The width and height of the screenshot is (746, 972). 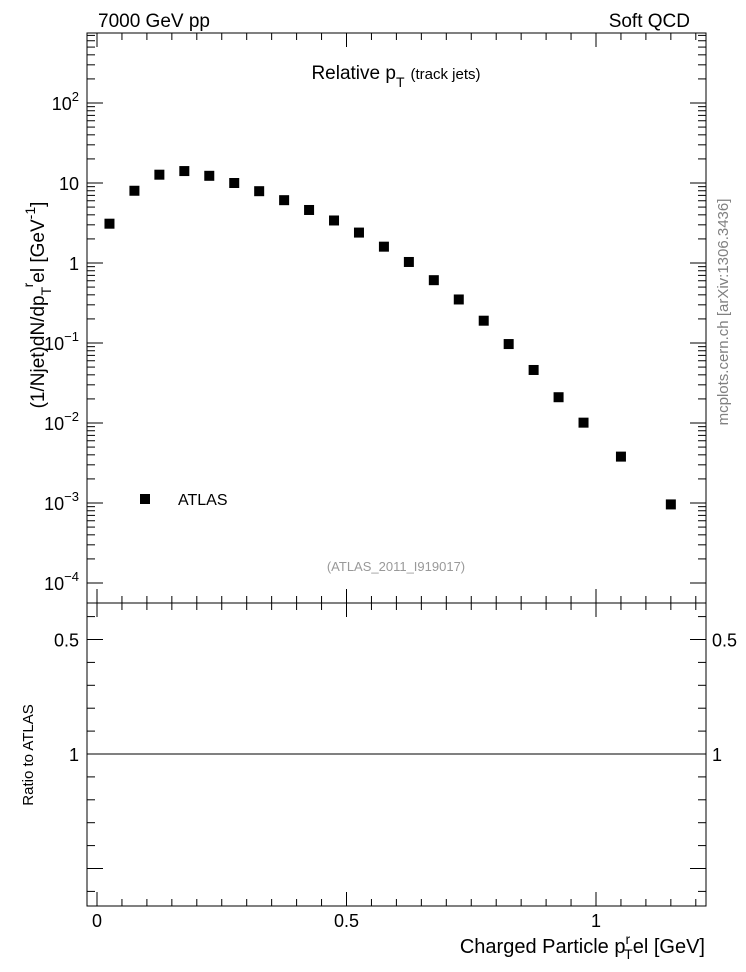 I want to click on ratio-y-tick-label-right: 1, so click(x=717, y=755).